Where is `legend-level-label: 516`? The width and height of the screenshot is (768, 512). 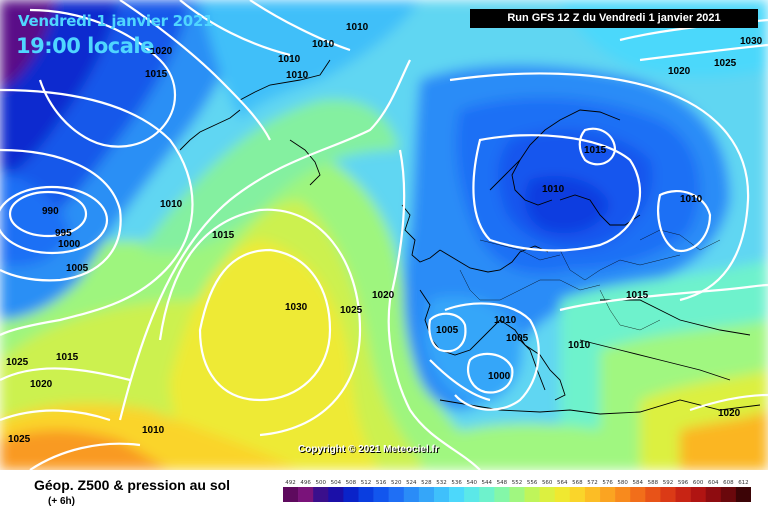 legend-level-label: 516 is located at coordinates (381, 483).